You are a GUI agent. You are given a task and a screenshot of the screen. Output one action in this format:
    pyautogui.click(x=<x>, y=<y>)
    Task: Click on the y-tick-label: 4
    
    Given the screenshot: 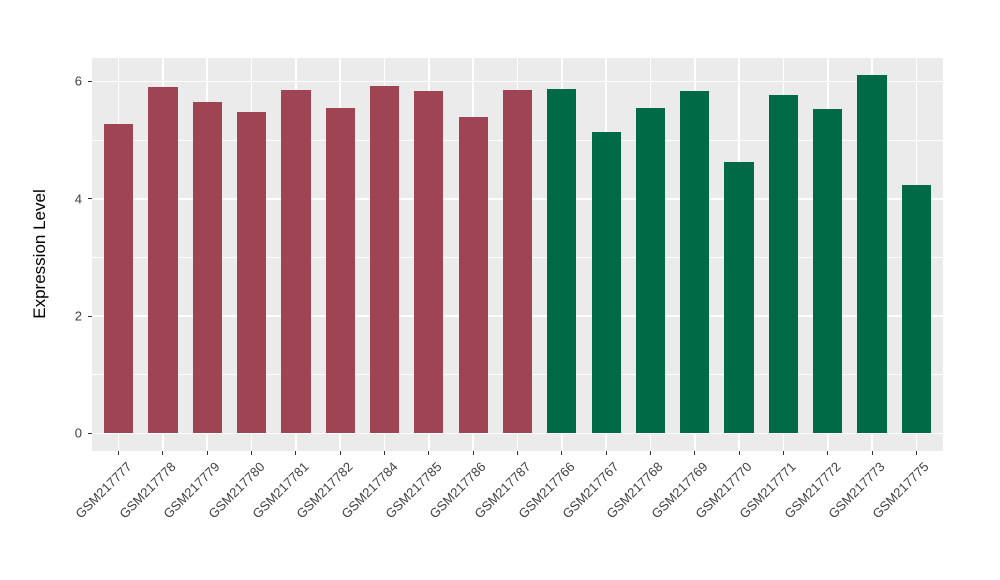 What is the action you would take?
    pyautogui.click(x=78, y=199)
    